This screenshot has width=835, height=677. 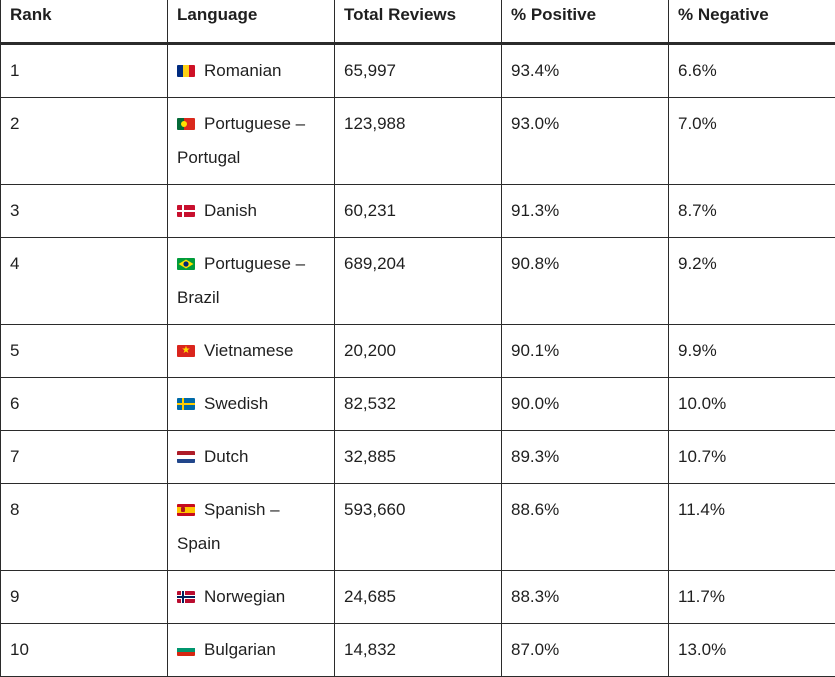 I want to click on language-label: Portuguese – Portugal, so click(x=241, y=140).